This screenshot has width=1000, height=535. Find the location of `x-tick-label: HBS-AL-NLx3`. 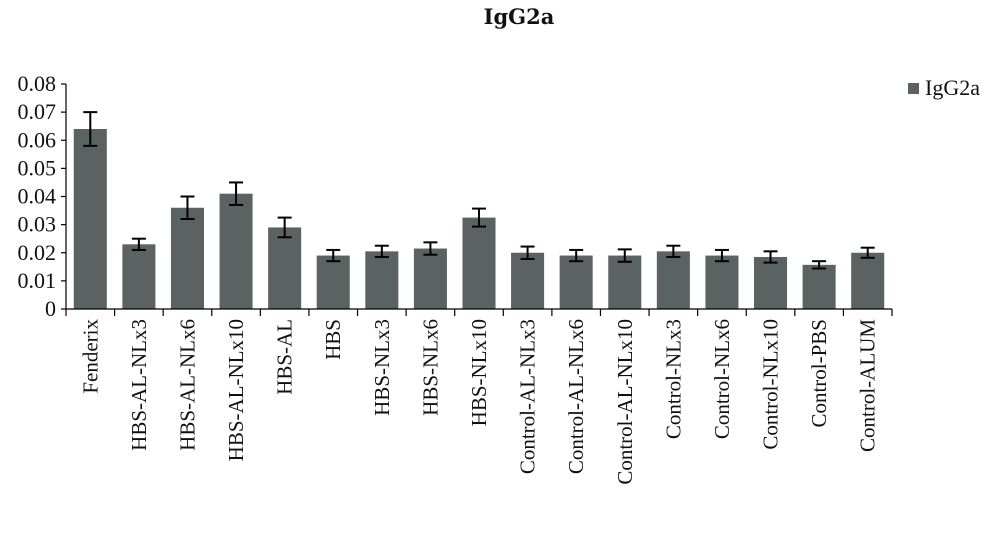

x-tick-label: HBS-AL-NLx3 is located at coordinates (139, 385).